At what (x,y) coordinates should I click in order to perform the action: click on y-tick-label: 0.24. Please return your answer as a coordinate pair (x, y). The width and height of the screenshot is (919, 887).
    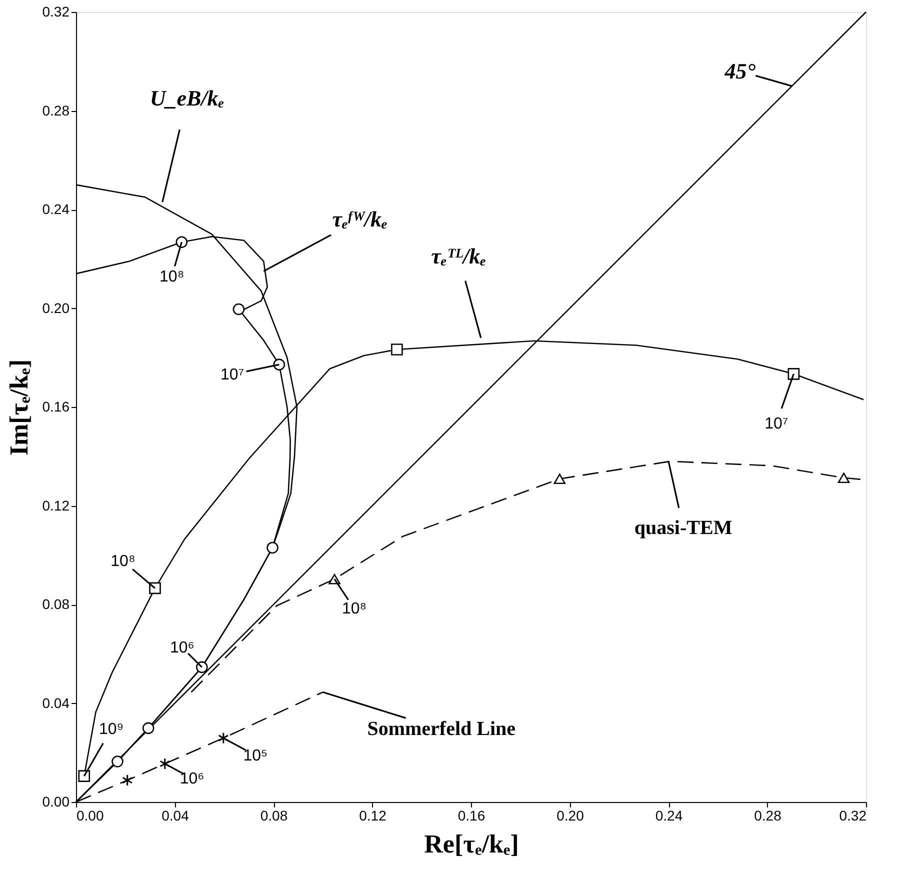
    Looking at the image, I should click on (56, 209).